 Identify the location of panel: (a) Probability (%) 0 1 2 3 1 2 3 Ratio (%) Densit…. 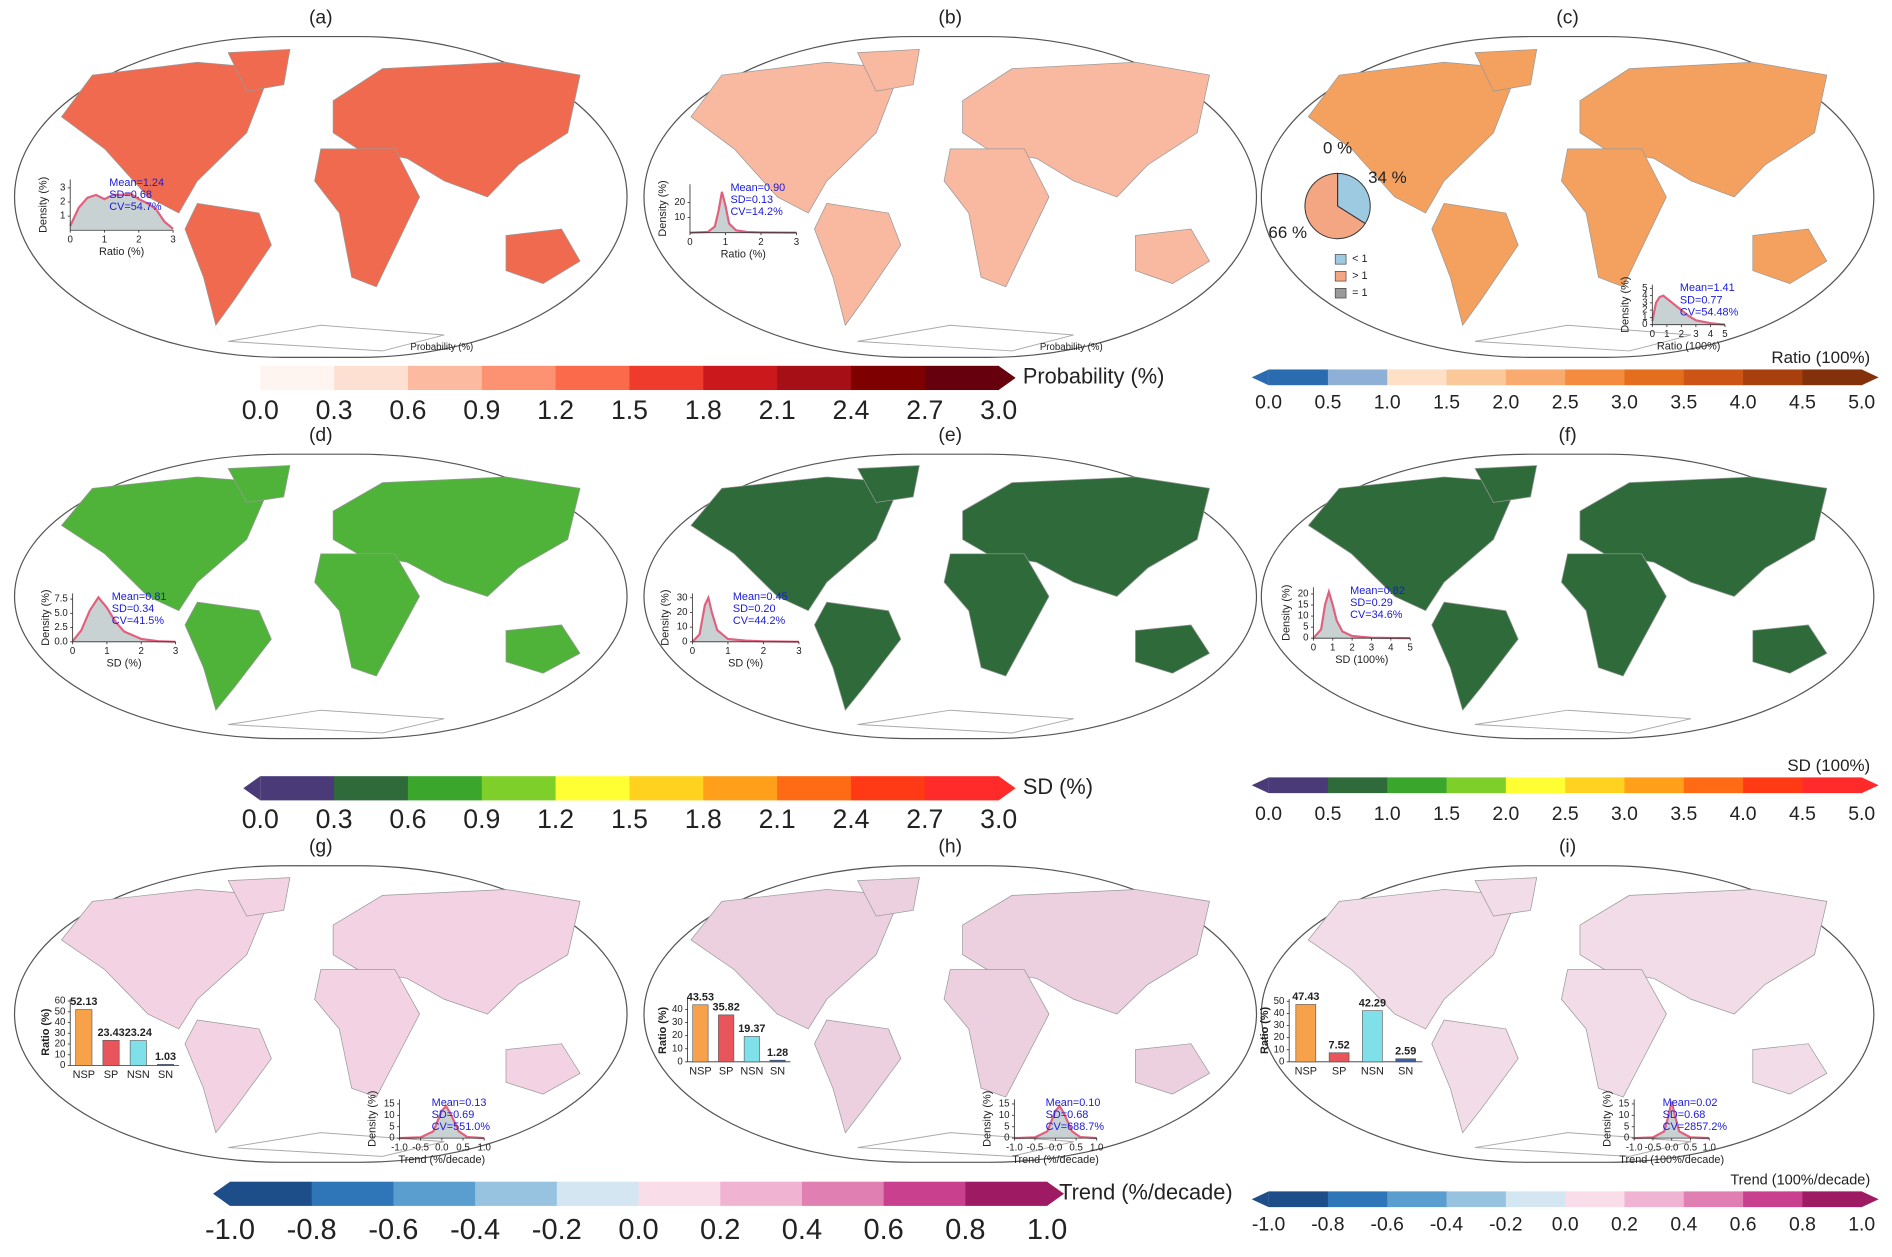
(320, 182).